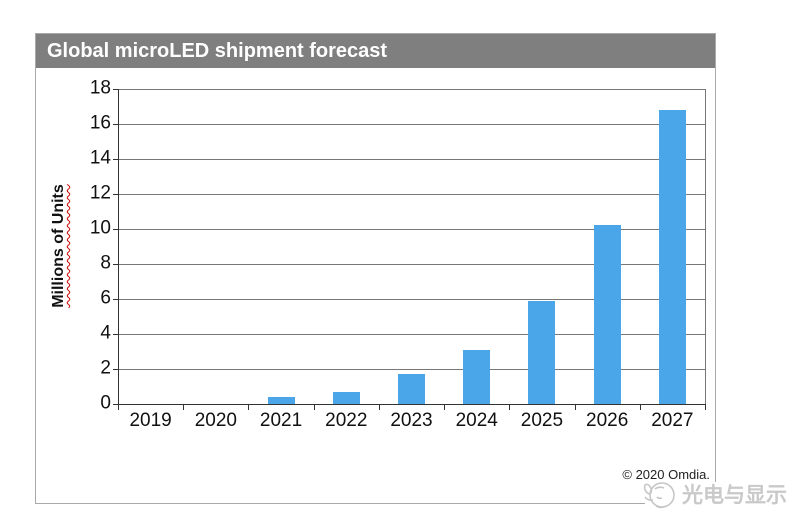  What do you see at coordinates (100, 193) in the screenshot?
I see `y-axis-tick-label: 12` at bounding box center [100, 193].